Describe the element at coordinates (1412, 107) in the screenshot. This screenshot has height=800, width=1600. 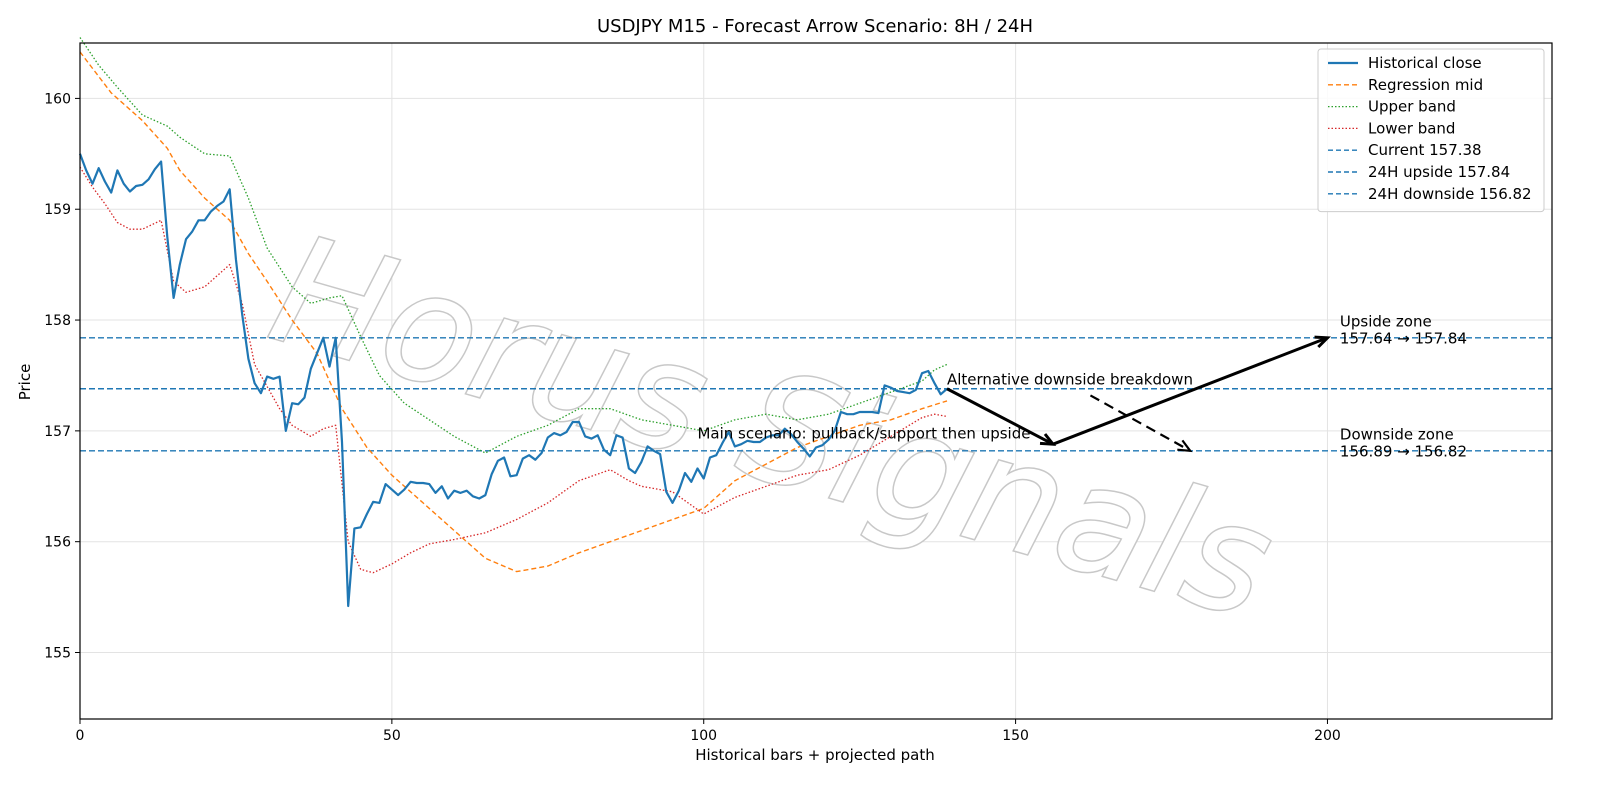
I see `legend-label: Upper band` at that location.